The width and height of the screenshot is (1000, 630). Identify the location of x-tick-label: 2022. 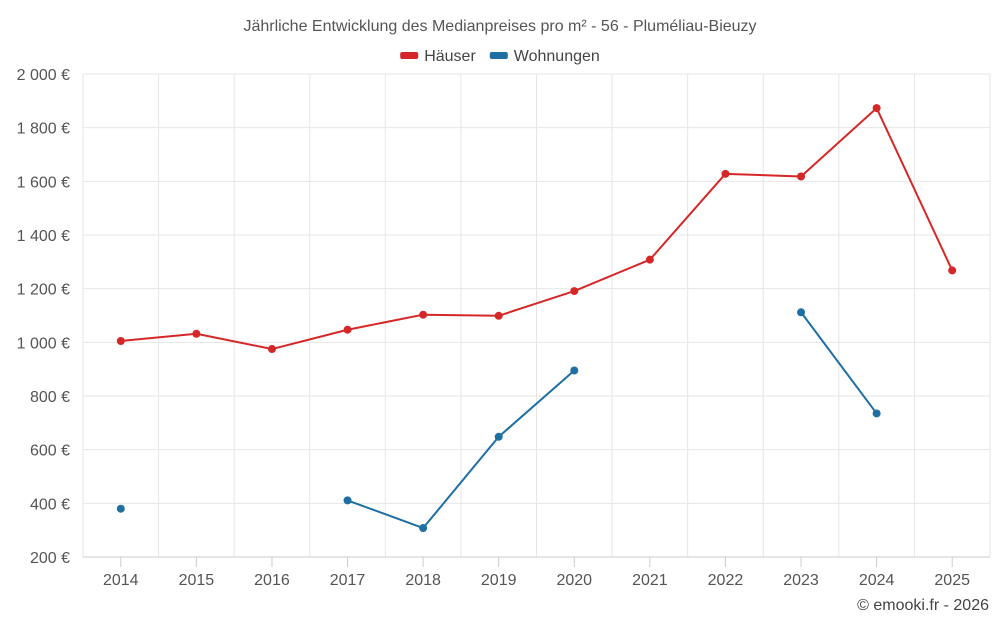
(726, 580).